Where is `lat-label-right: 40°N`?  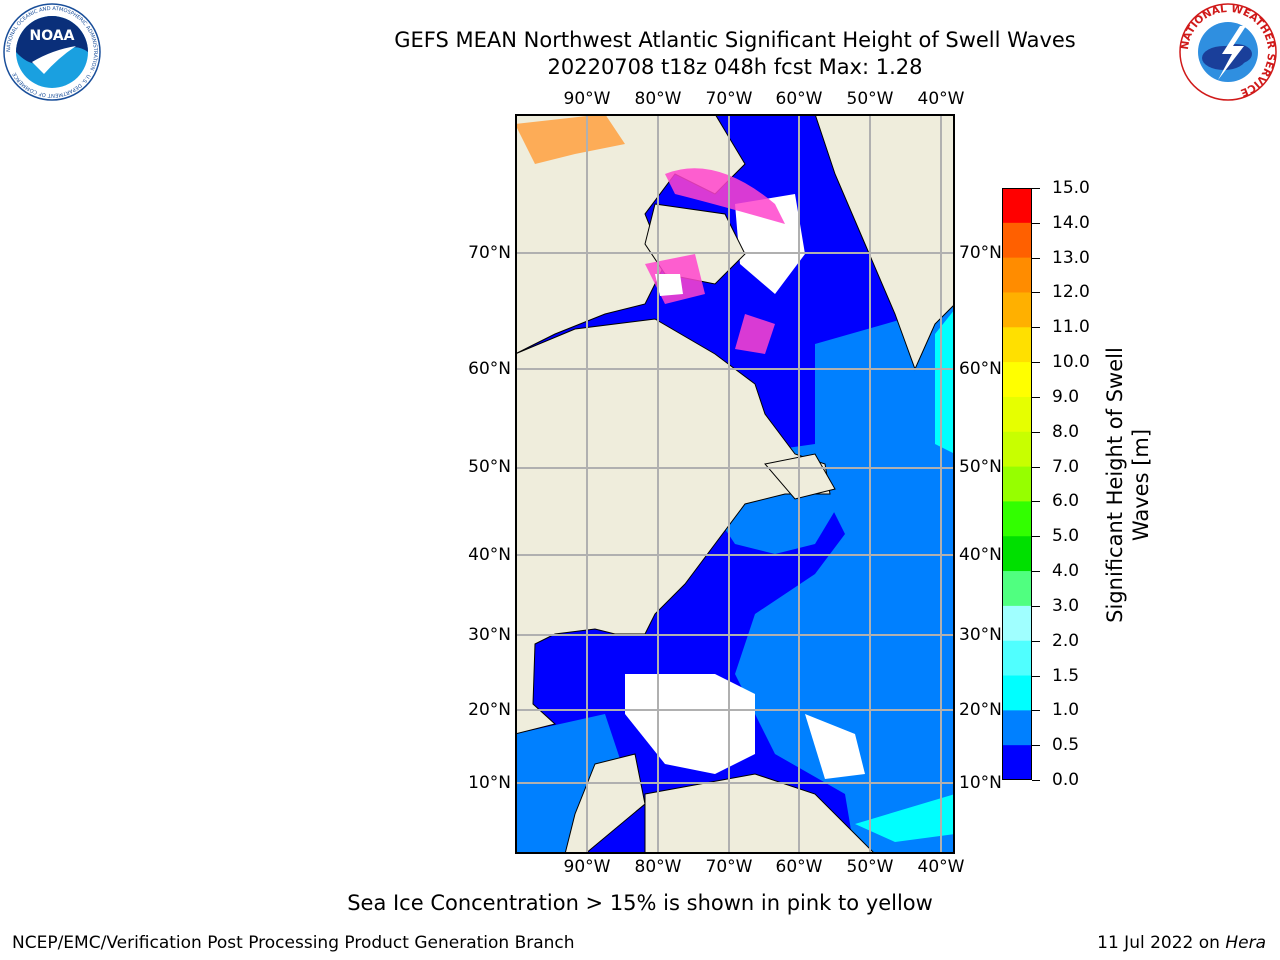 lat-label-right: 40°N is located at coordinates (980, 555).